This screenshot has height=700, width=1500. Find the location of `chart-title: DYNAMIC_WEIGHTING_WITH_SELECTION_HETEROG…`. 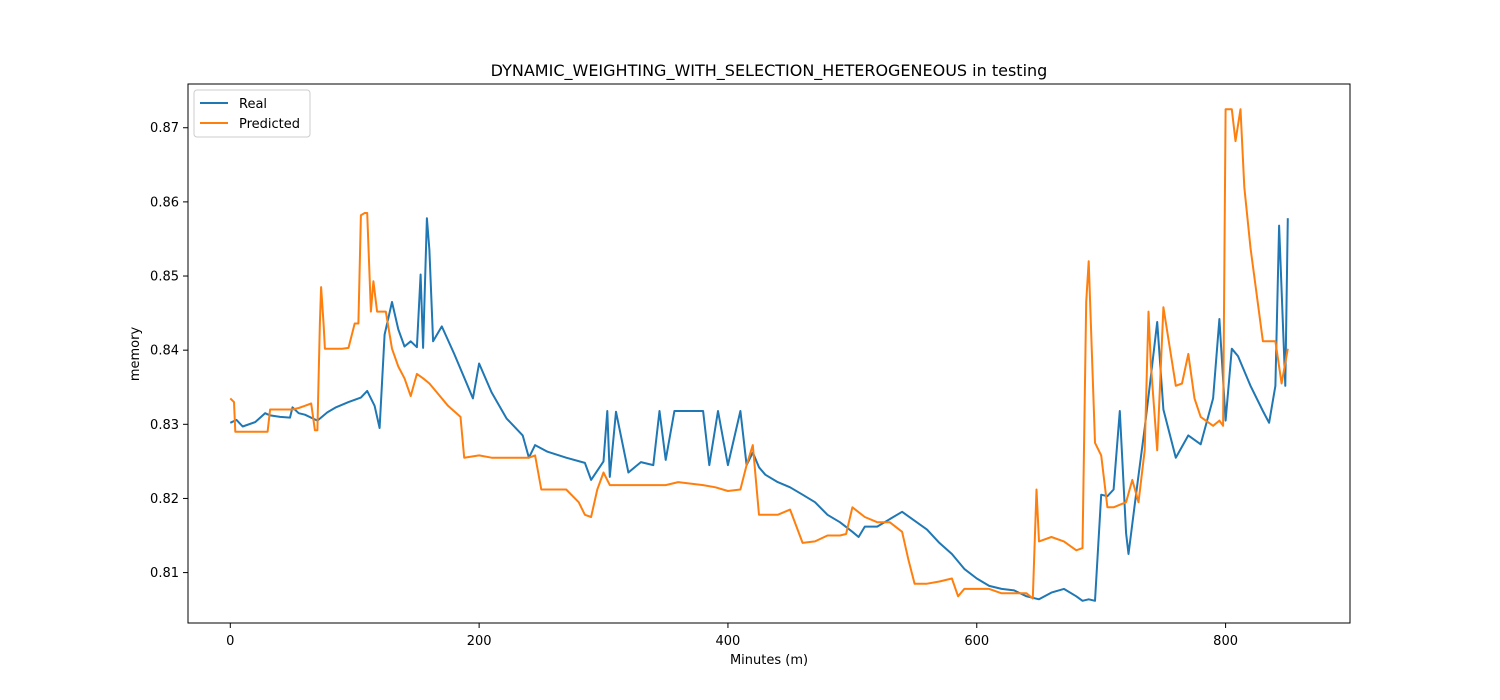

chart-title: DYNAMIC_WEIGHTING_WITH_SELECTION_HETEROG… is located at coordinates (769, 71).